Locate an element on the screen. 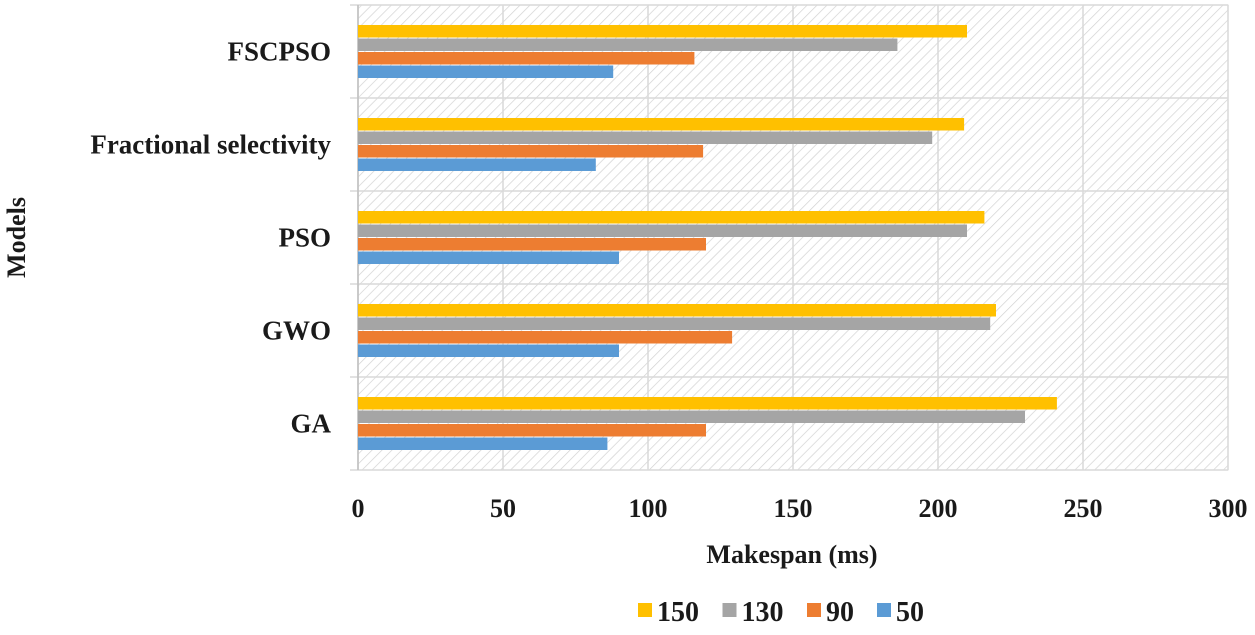 This screenshot has width=1255, height=635. legend-item-150: 150 is located at coordinates (668, 612).